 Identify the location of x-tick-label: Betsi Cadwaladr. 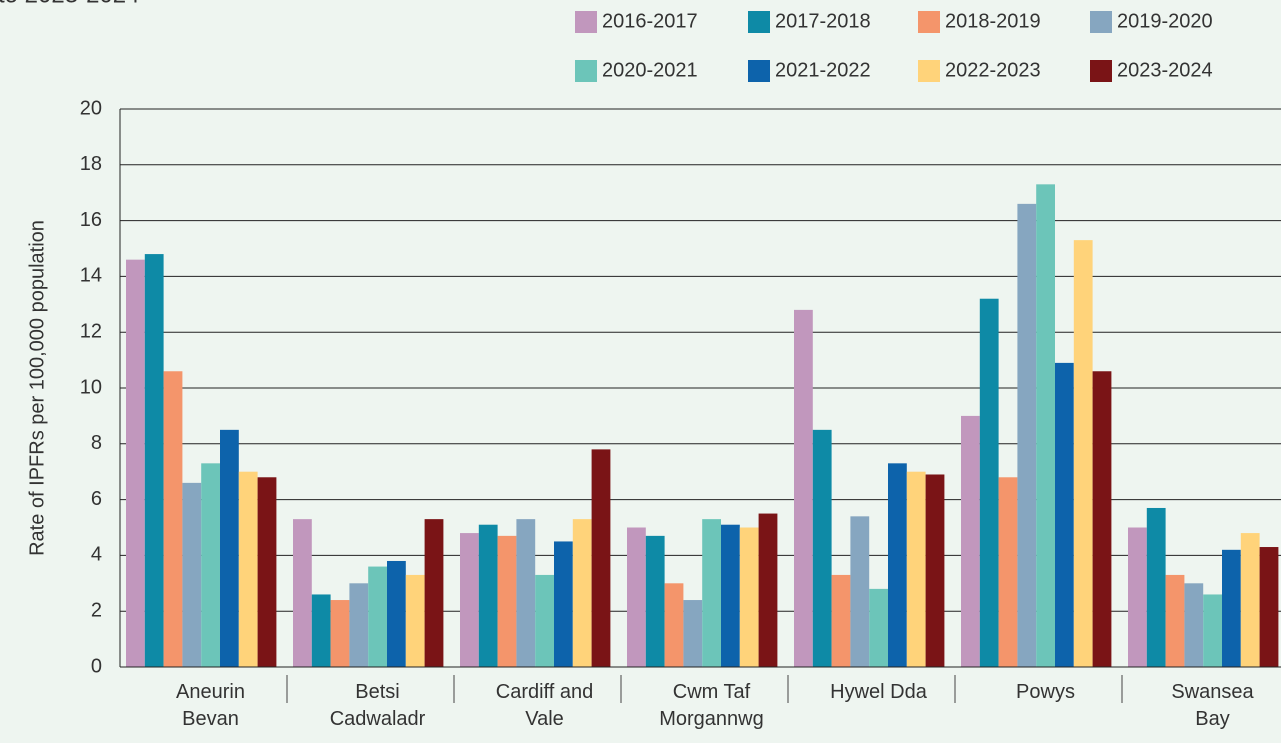
(377, 705).